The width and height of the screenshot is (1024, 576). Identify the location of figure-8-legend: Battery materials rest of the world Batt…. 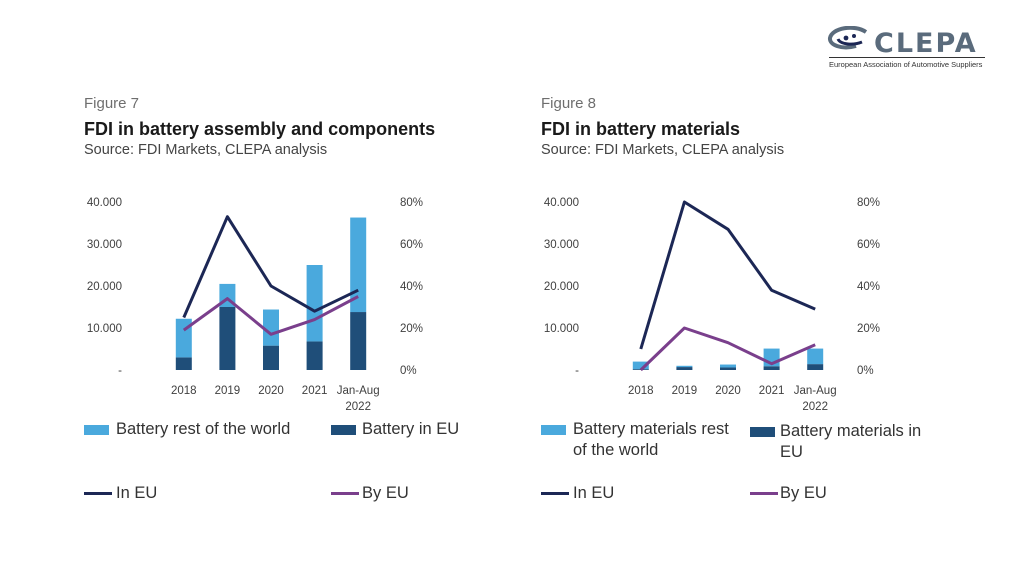
(751, 467).